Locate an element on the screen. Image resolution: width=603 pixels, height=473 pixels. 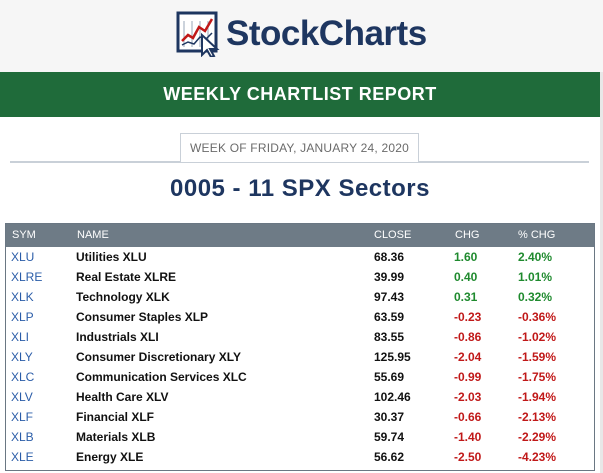
change-value: -2.04 is located at coordinates (468, 357).